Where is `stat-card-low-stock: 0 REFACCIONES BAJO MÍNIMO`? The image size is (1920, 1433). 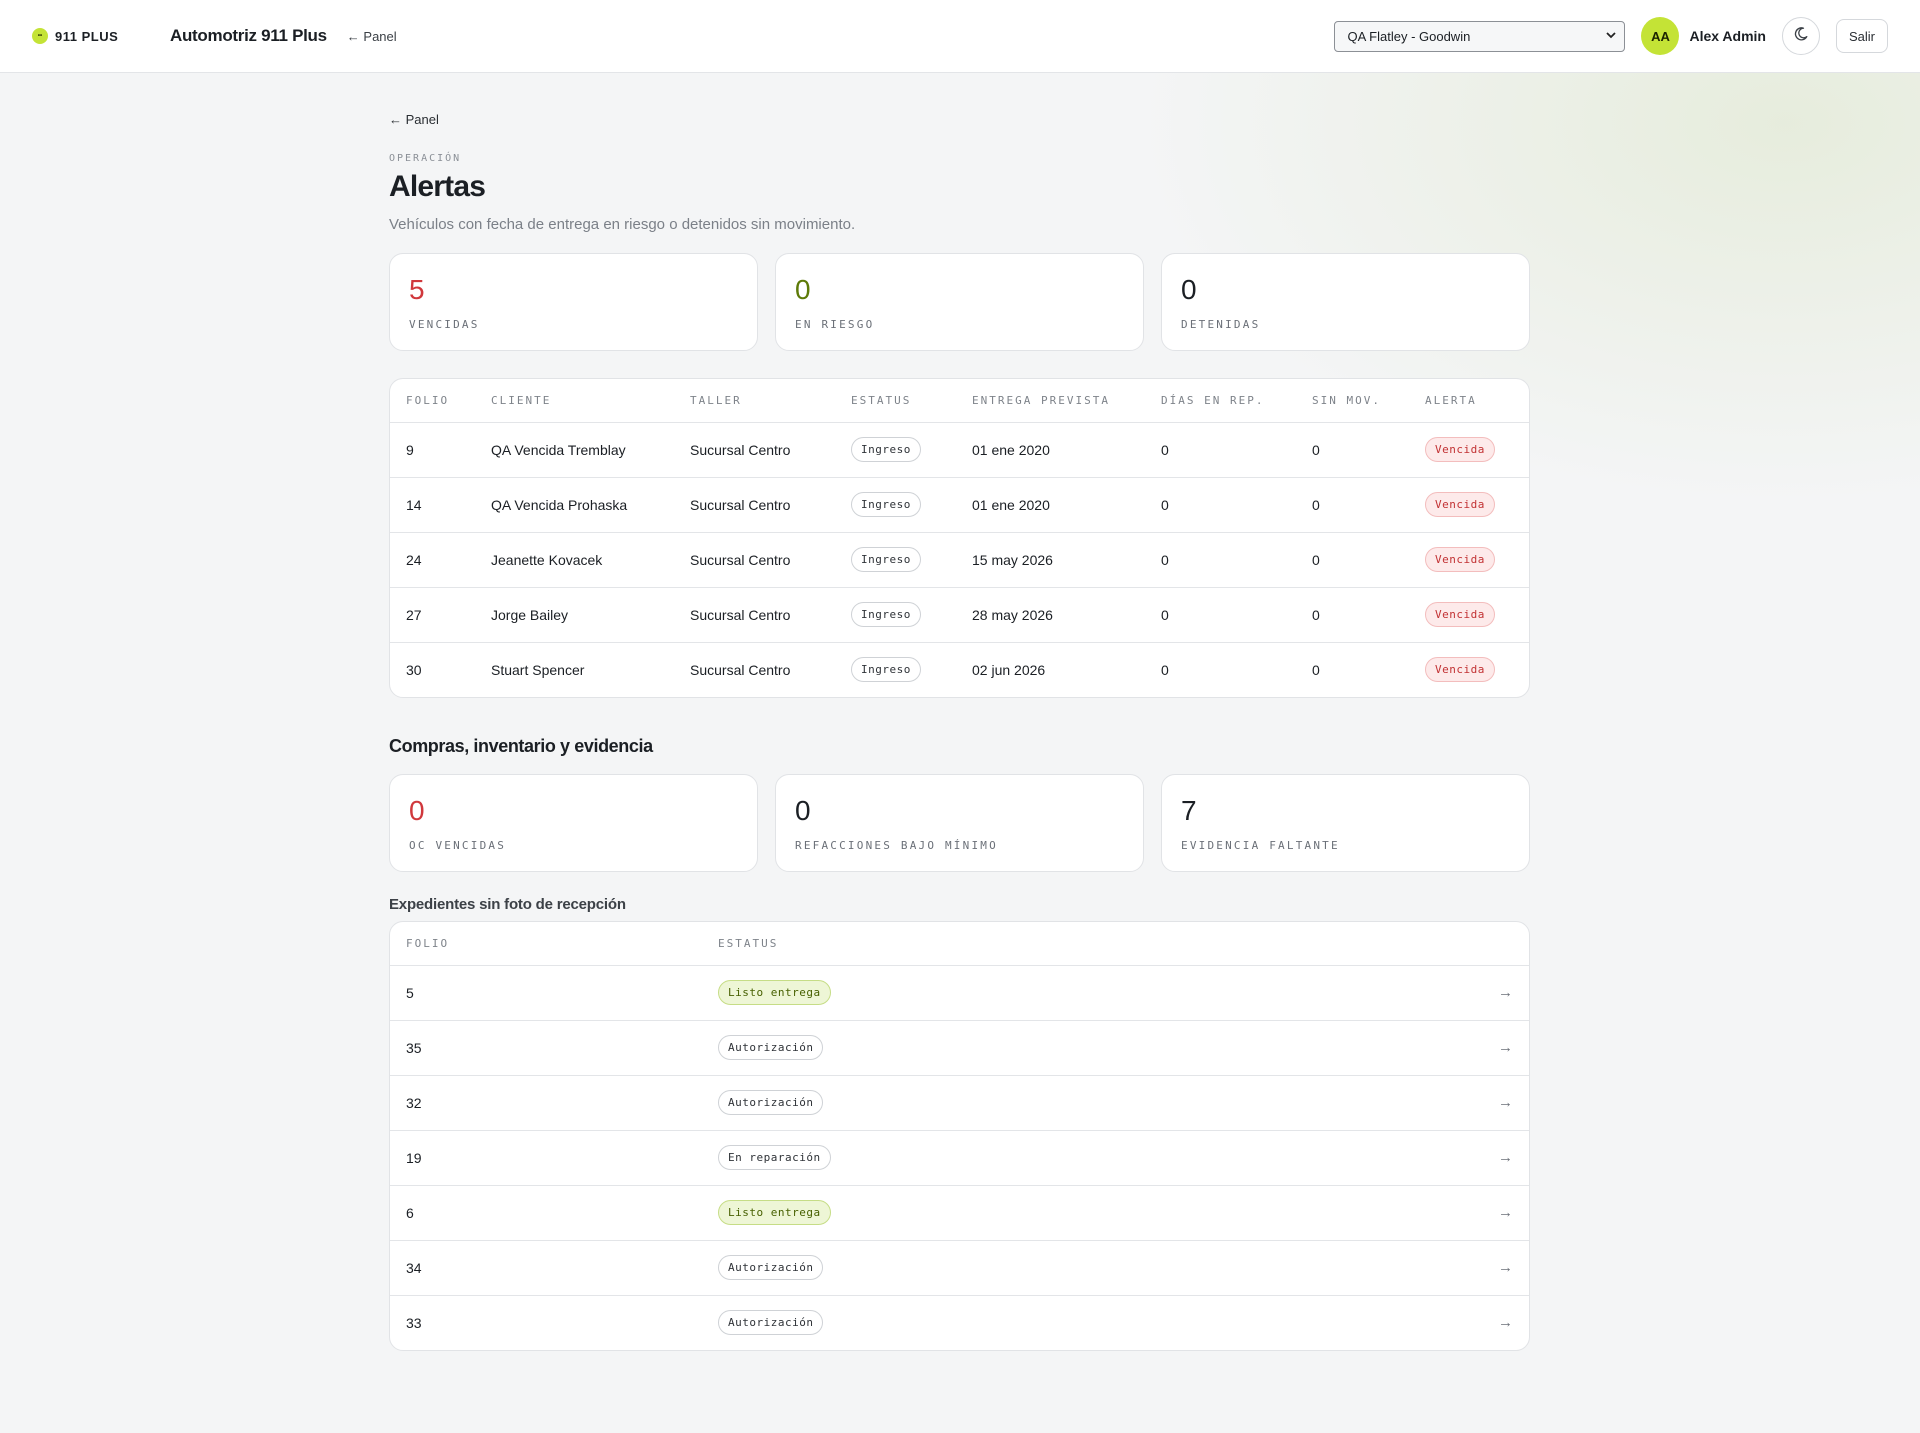
stat-card-low-stock: 0 REFACCIONES BAJO MÍNIMO is located at coordinates (959, 823).